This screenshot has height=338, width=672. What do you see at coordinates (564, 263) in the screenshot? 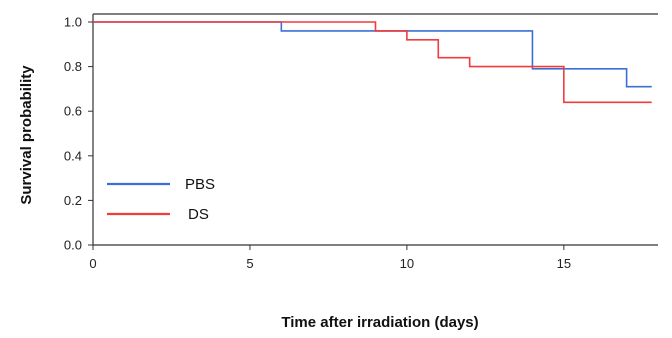
I see `x-tick-label: 15` at bounding box center [564, 263].